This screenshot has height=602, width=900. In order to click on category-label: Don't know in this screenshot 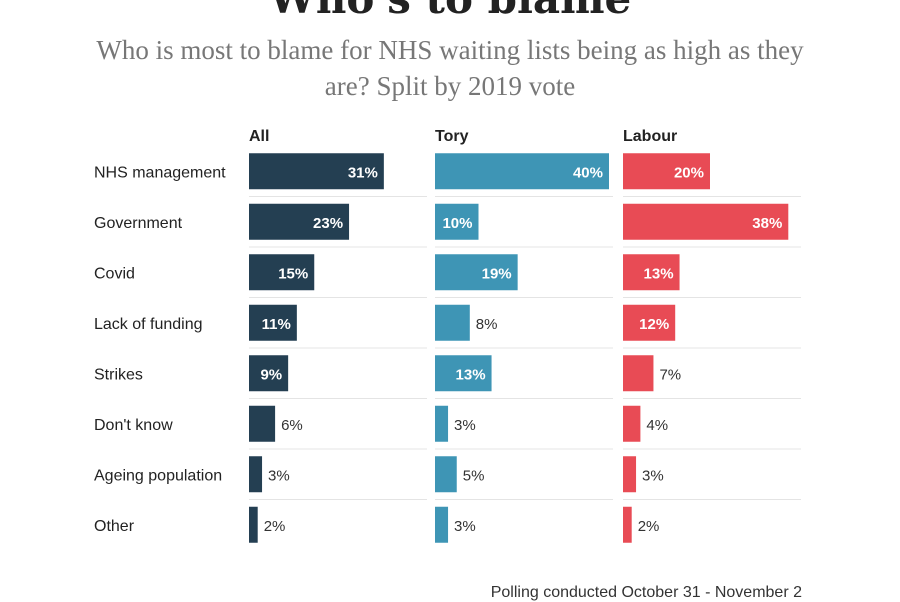, I will do `click(133, 425)`.